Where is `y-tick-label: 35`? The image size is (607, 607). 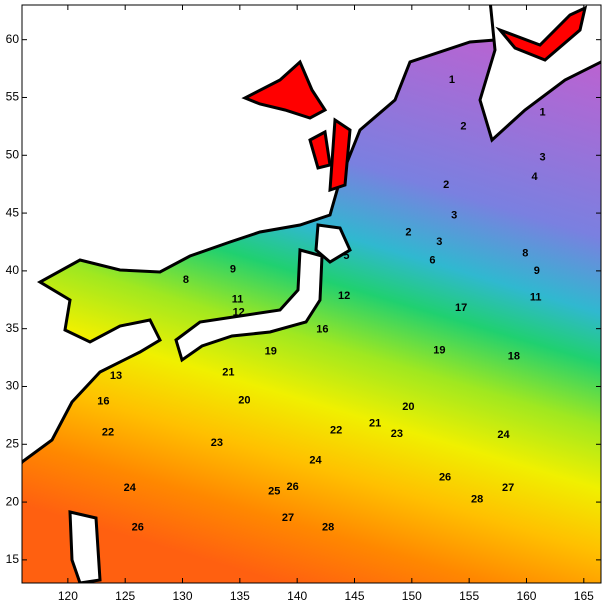 y-tick-label: 35 is located at coordinates (13, 328).